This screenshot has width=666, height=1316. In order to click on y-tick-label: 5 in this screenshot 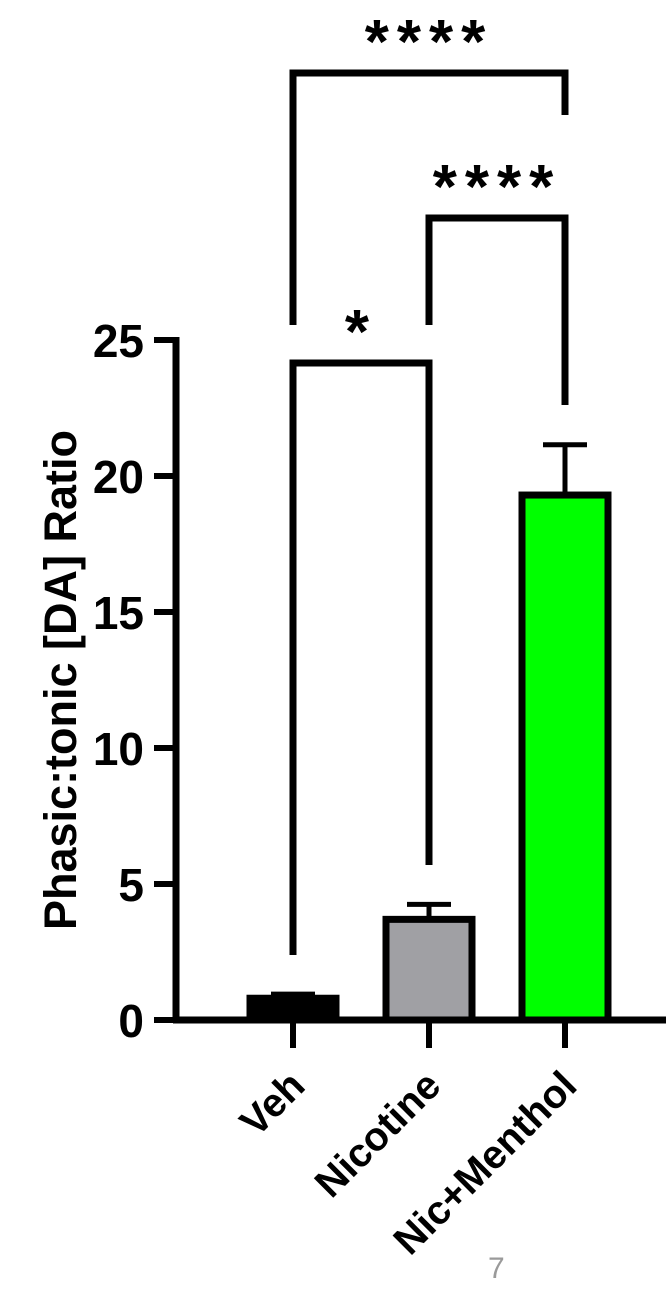, I will do `click(131, 885)`.